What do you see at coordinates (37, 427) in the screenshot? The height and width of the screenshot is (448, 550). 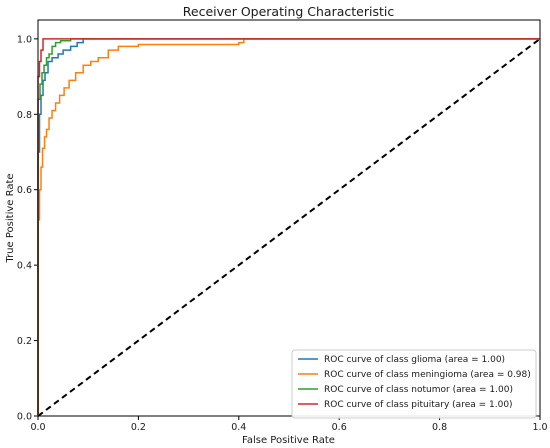 I see `x-tick-label: 0.0` at bounding box center [37, 427].